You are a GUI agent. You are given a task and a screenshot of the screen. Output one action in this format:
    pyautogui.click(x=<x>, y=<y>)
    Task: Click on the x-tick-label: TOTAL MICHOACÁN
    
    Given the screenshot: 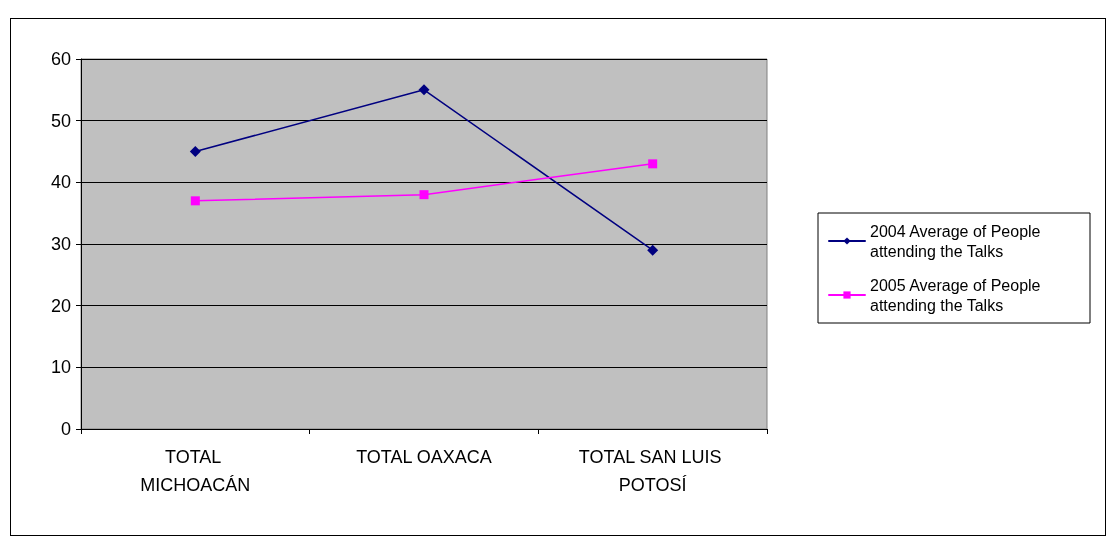 What is the action you would take?
    pyautogui.click(x=195, y=471)
    